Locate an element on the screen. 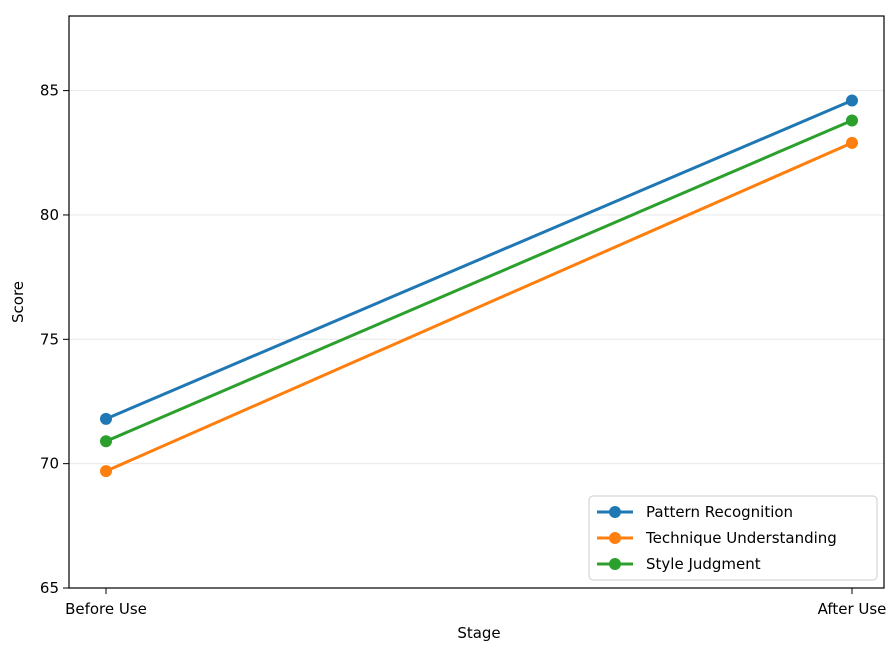  legend-box is located at coordinates (733, 538).